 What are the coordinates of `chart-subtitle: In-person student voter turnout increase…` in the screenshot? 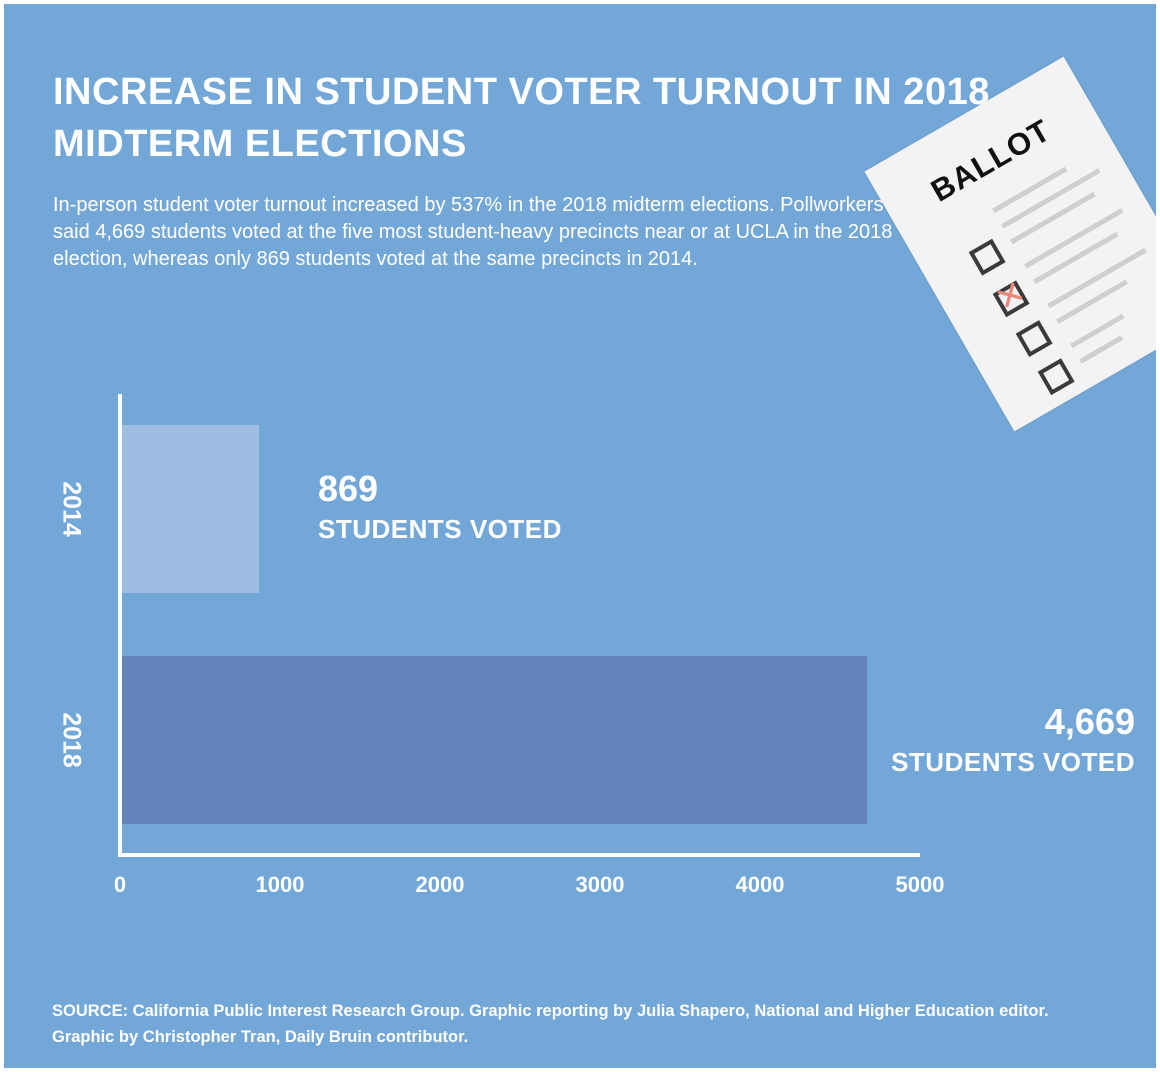 It's located at (473, 232).